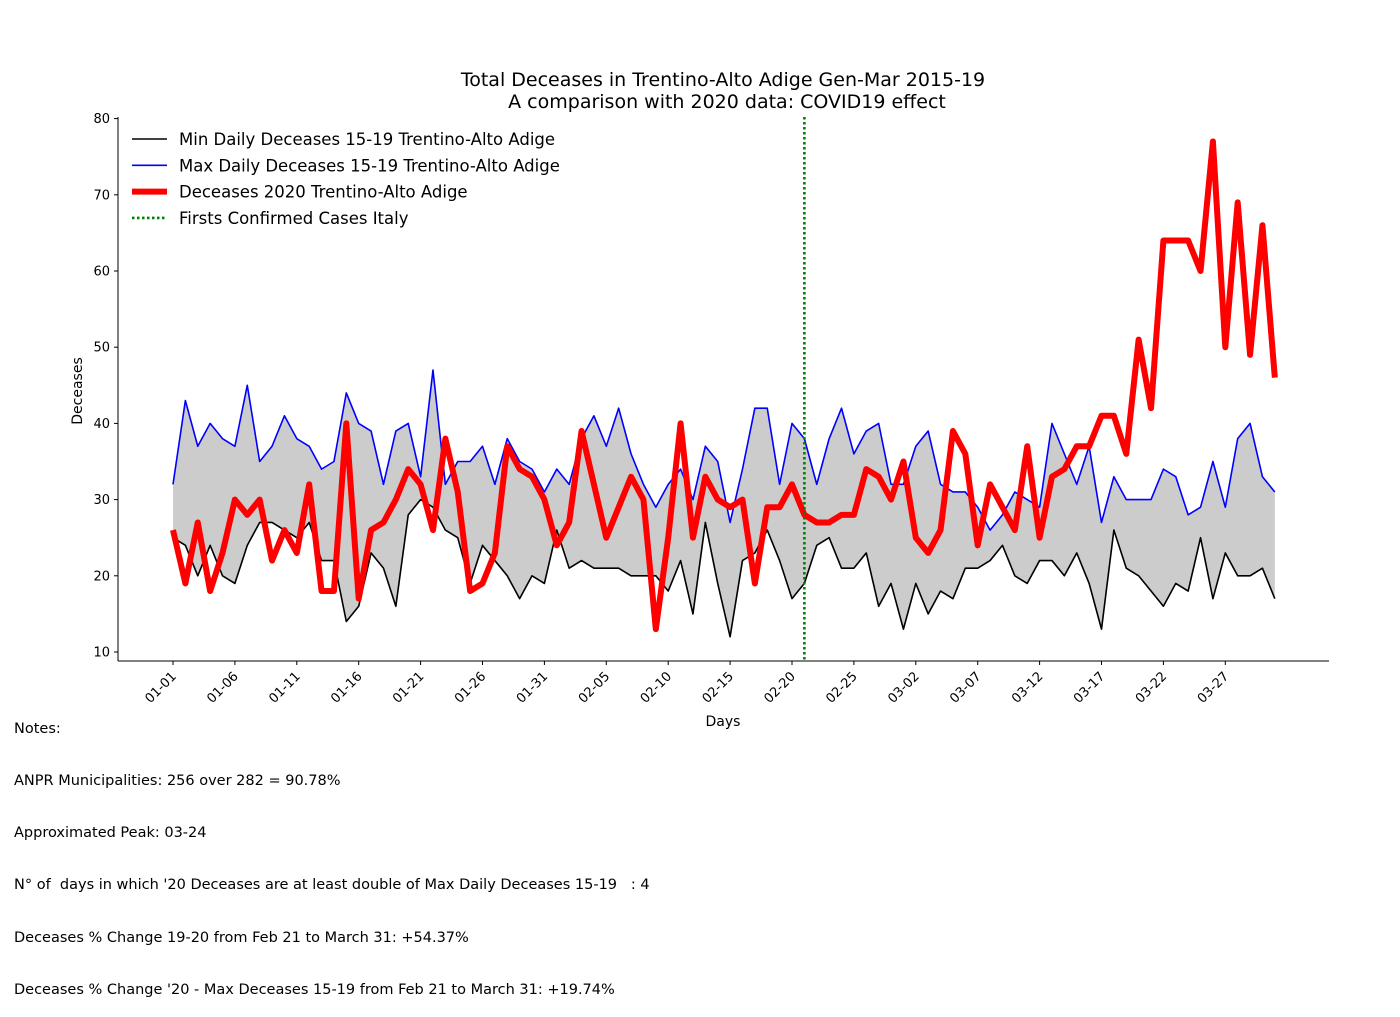 The image size is (1400, 1017). What do you see at coordinates (101, 348) in the screenshot?
I see `y-tick-label: 50` at bounding box center [101, 348].